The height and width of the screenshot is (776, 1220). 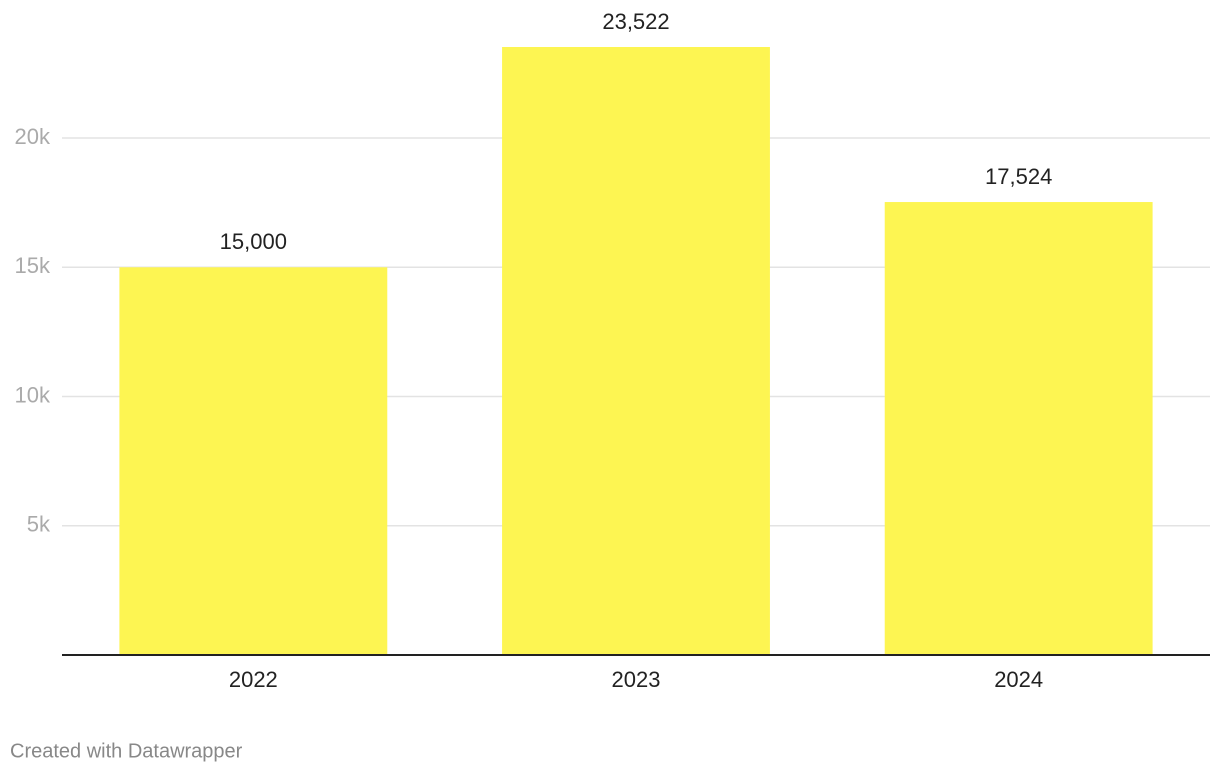 I want to click on x-tick-label: 2024, so click(x=1018, y=679).